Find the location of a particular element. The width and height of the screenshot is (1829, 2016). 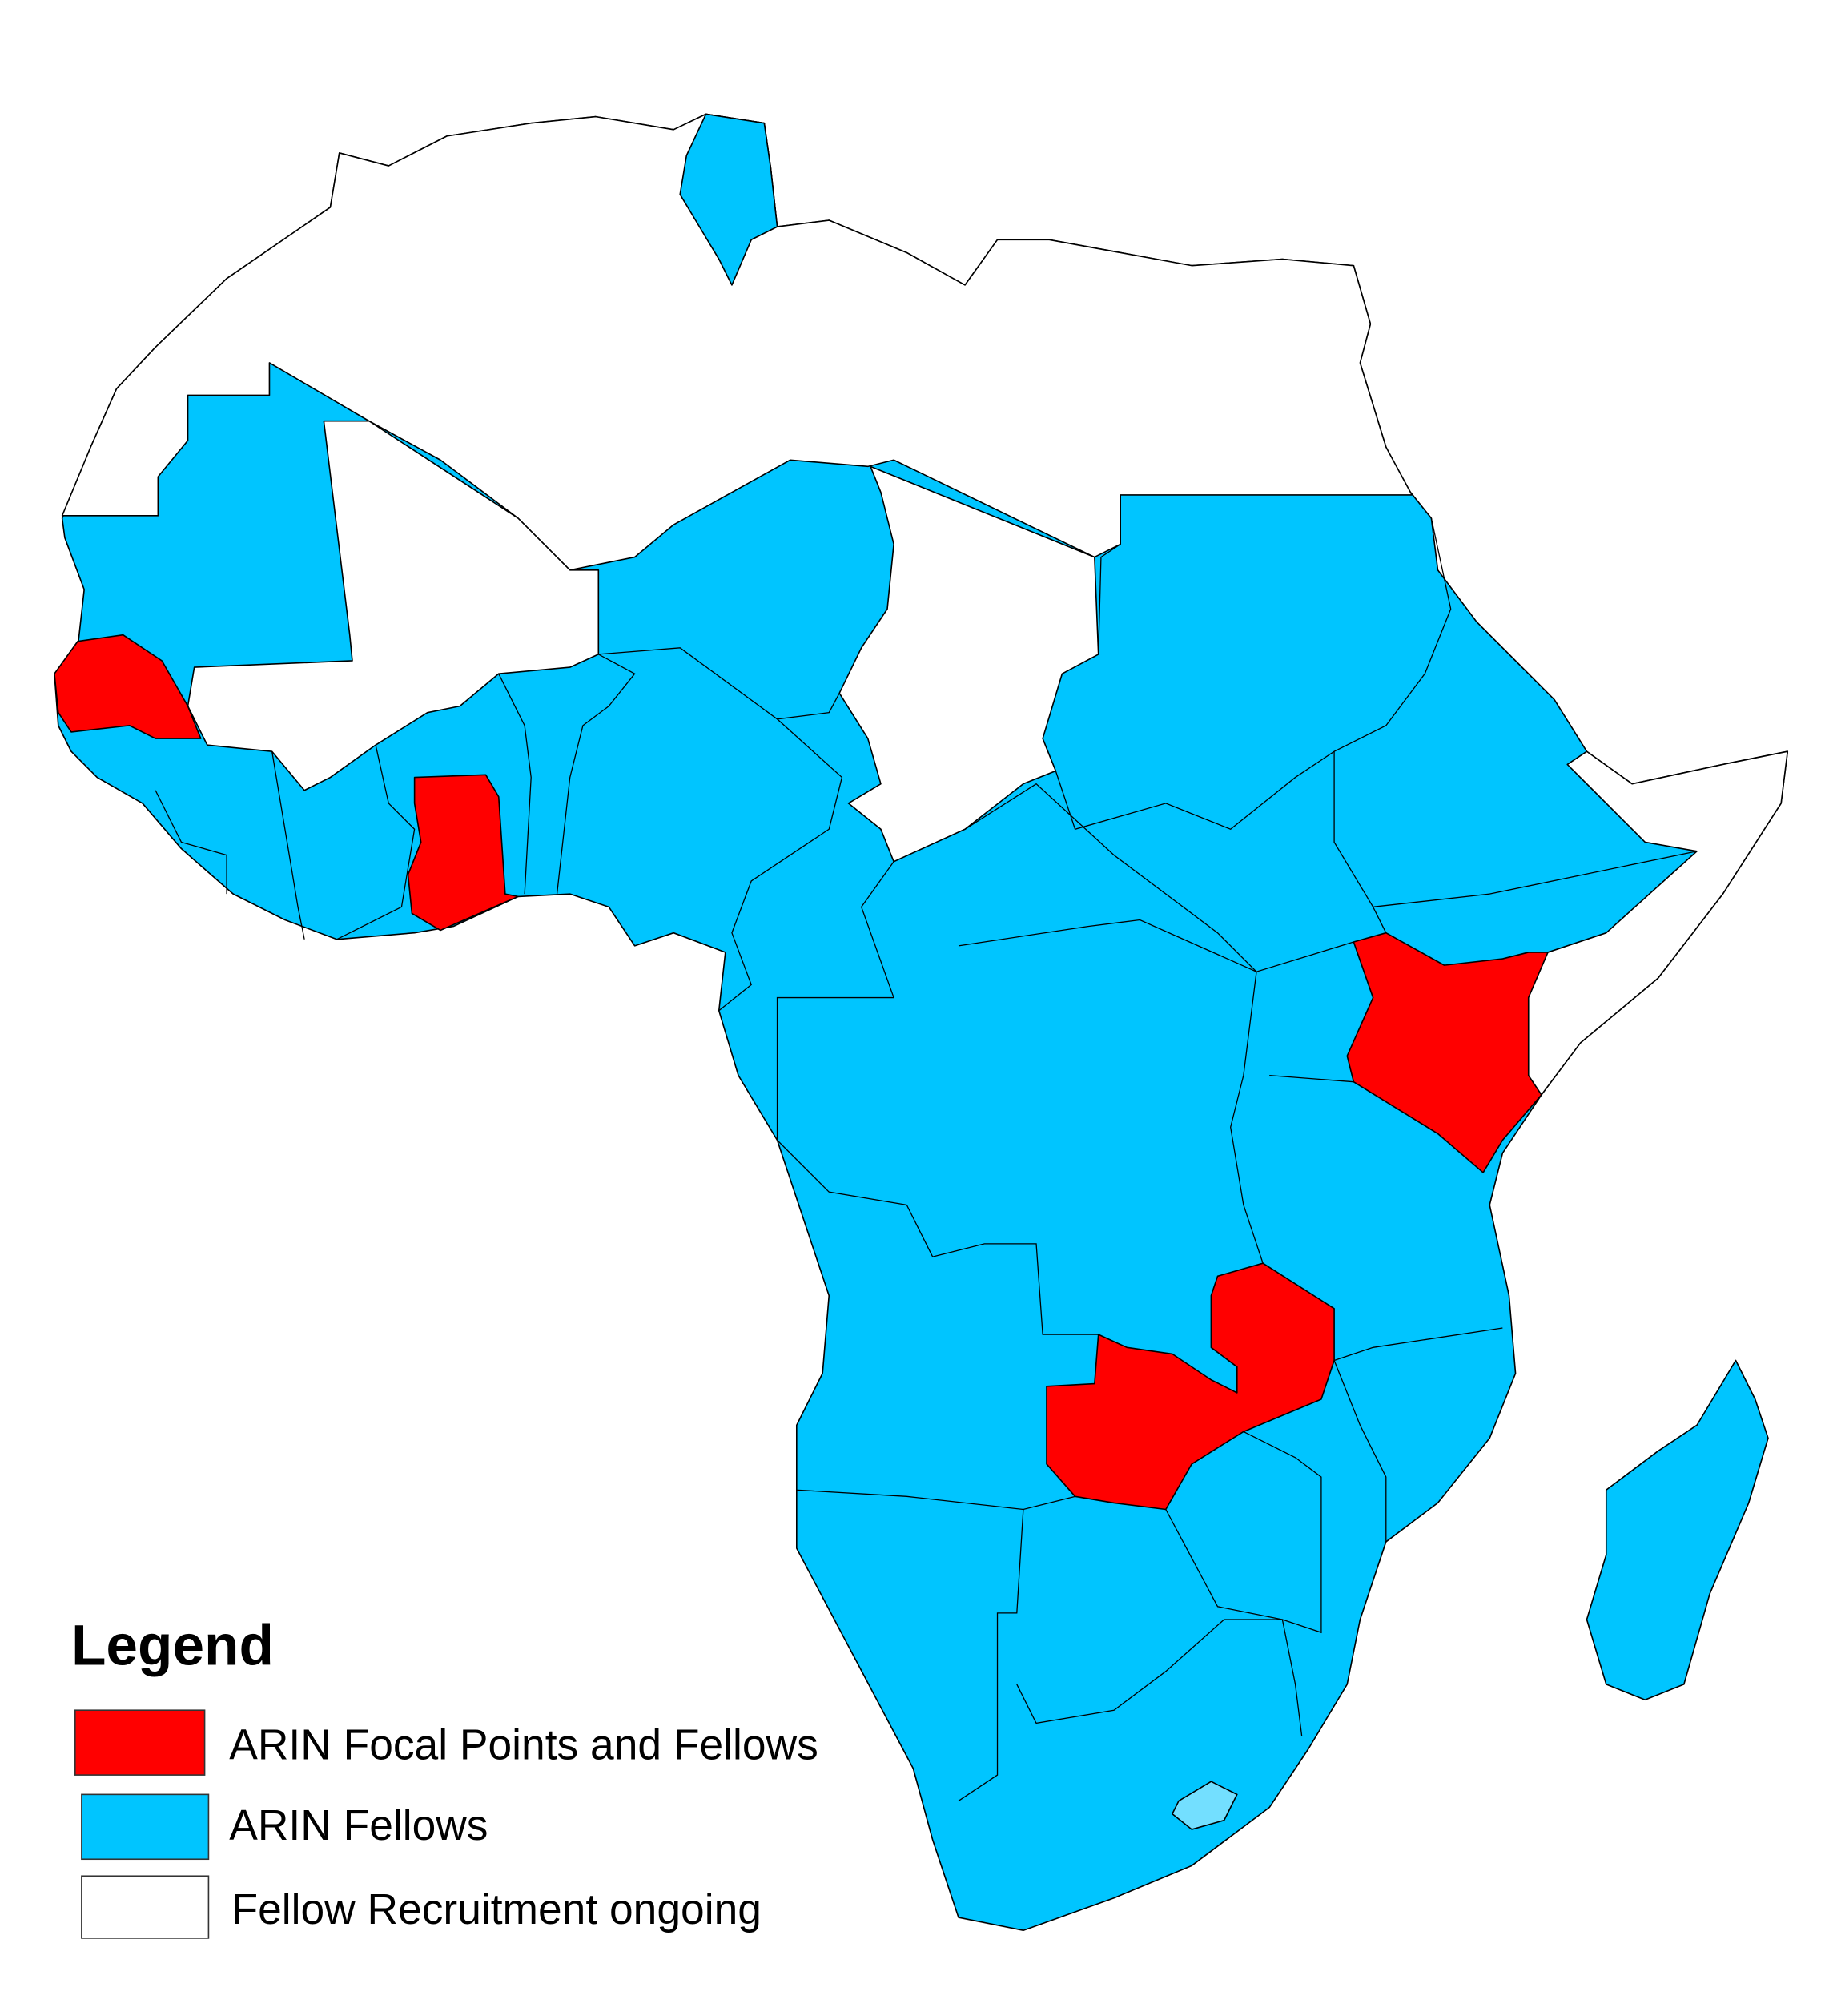

country-madagascar is located at coordinates (1677, 1530).